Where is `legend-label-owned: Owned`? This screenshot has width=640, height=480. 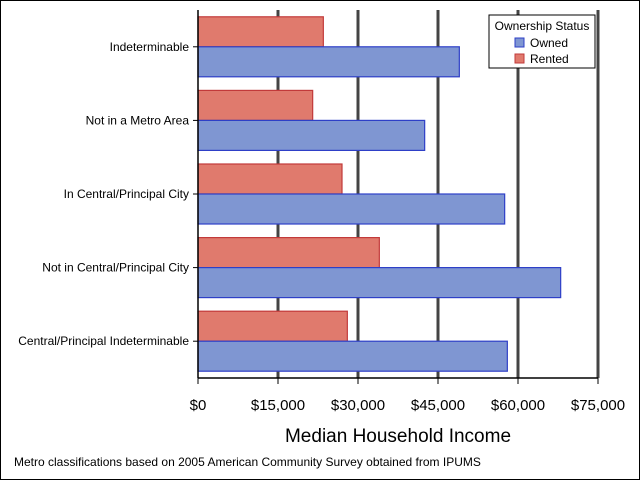
legend-label-owned: Owned is located at coordinates (549, 43).